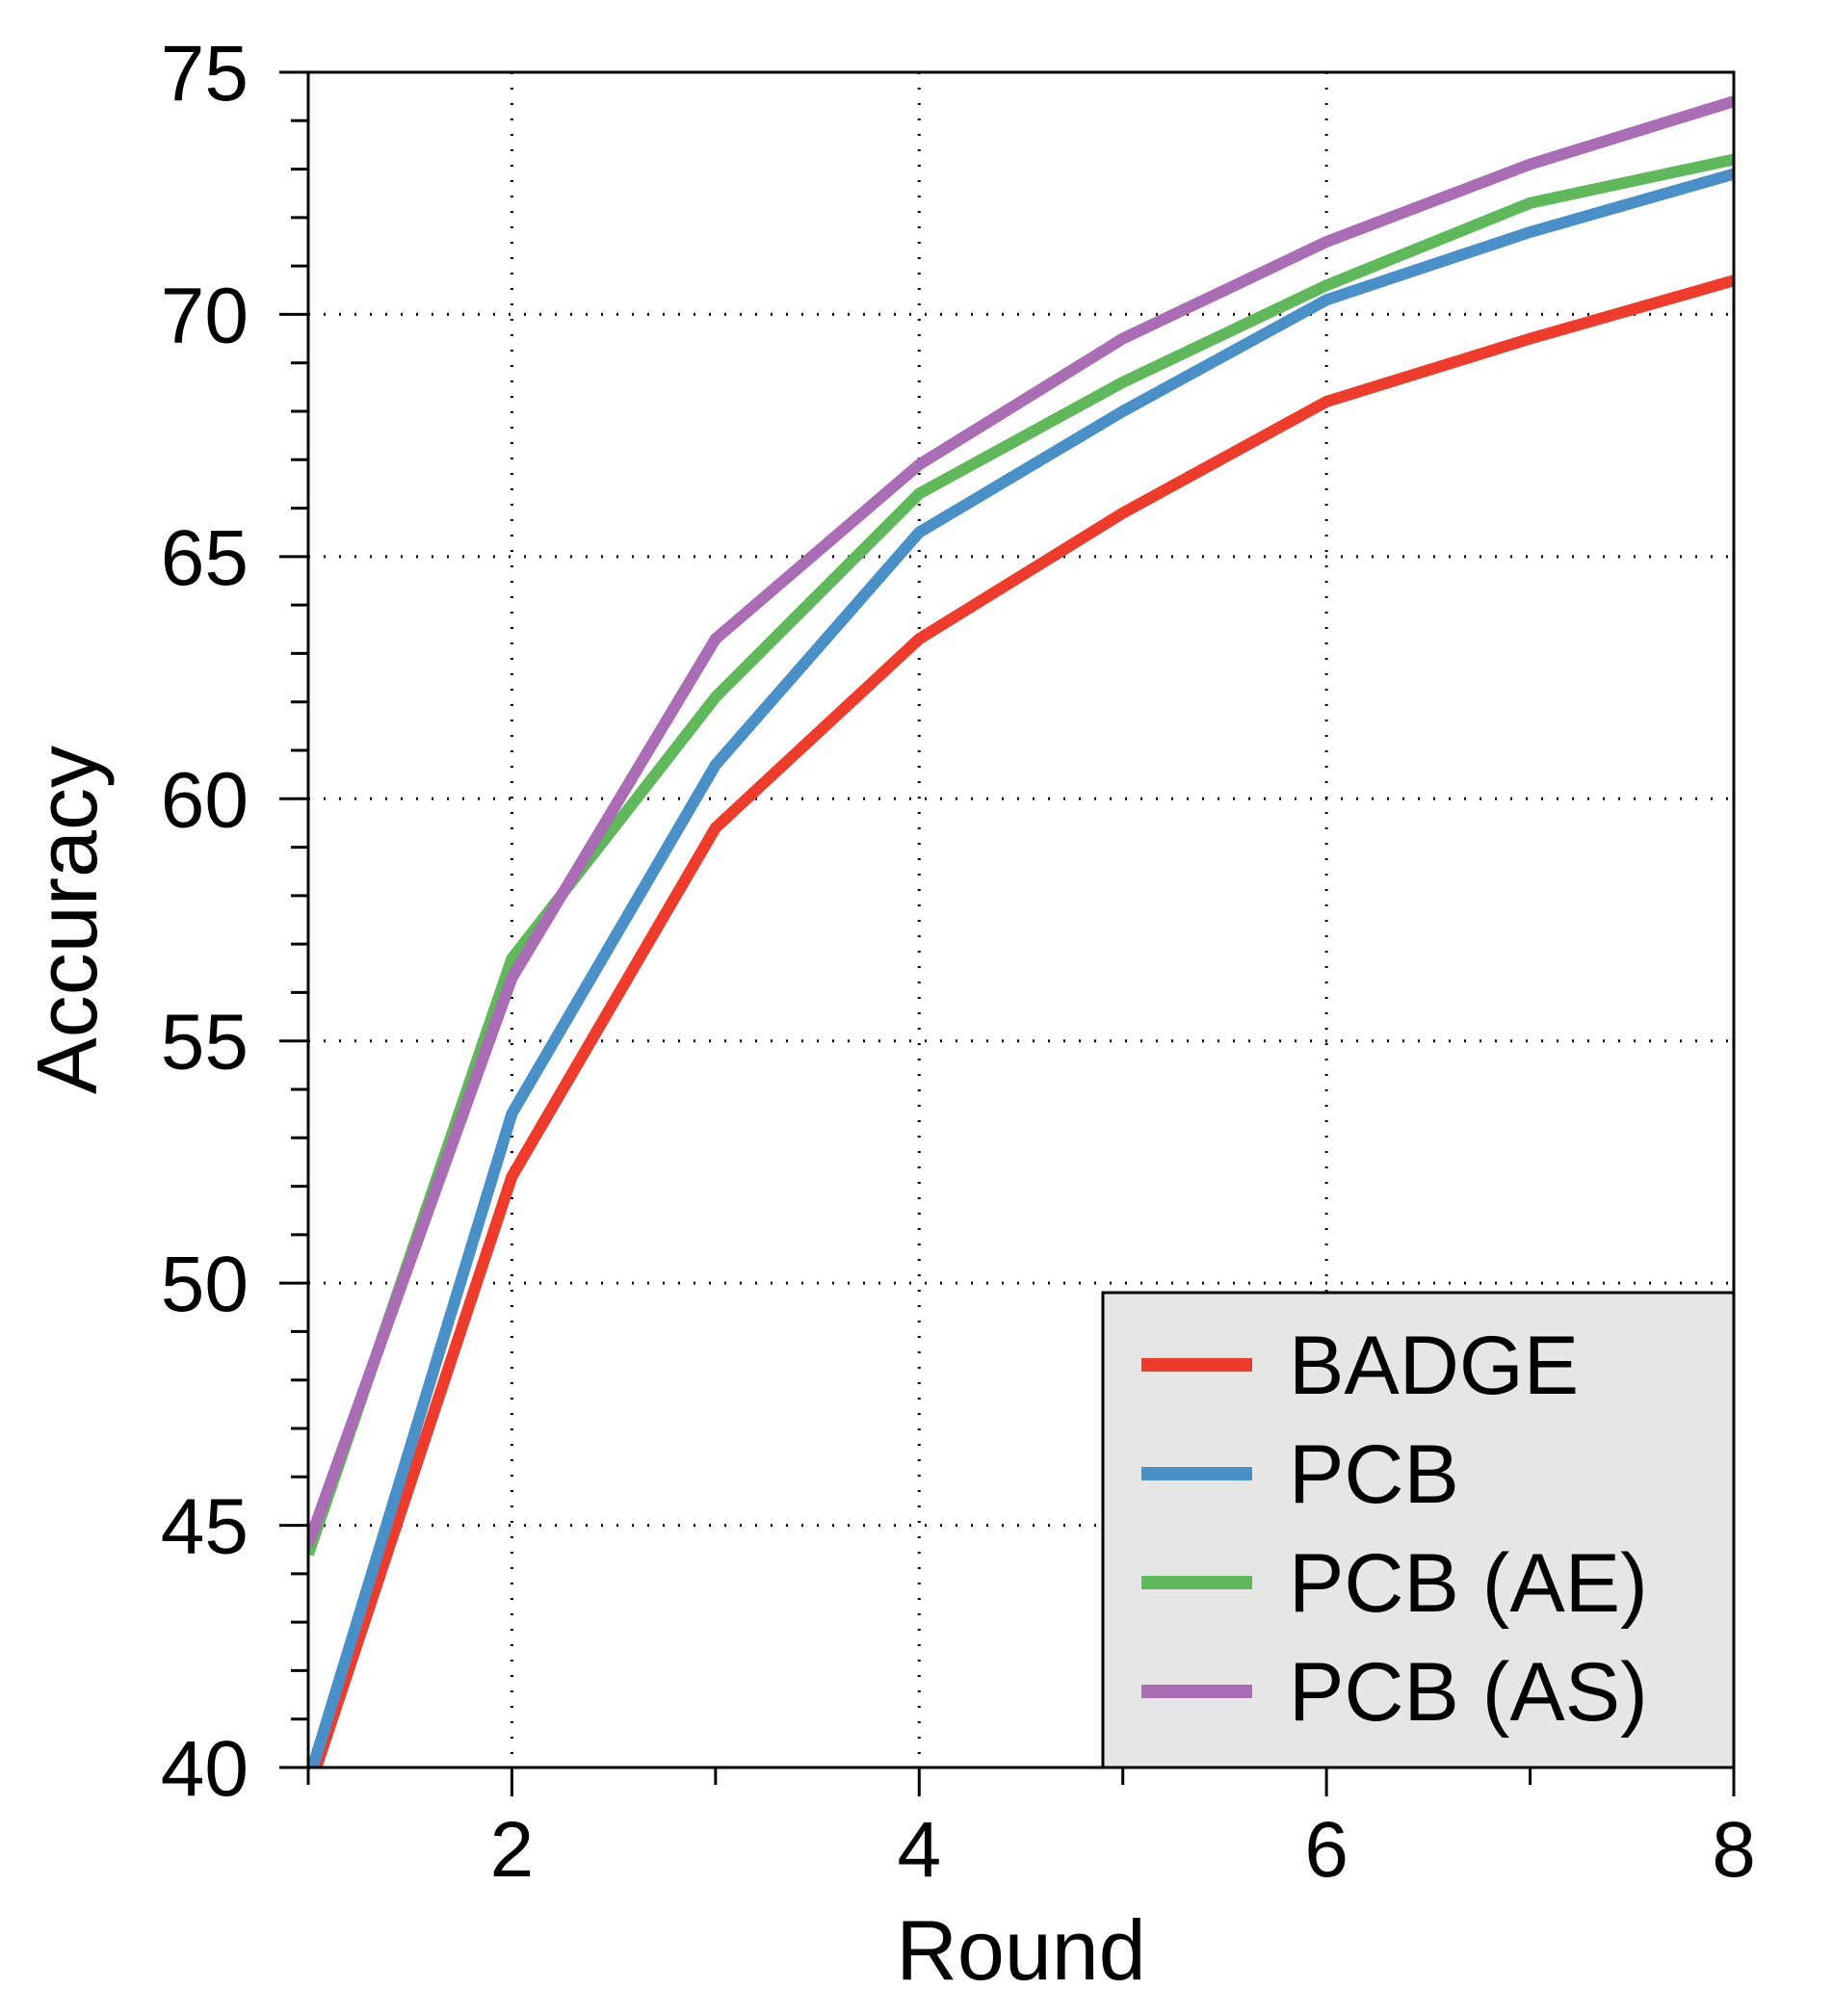  Describe the element at coordinates (205, 1527) in the screenshot. I see `y-tick-label: 45` at that location.